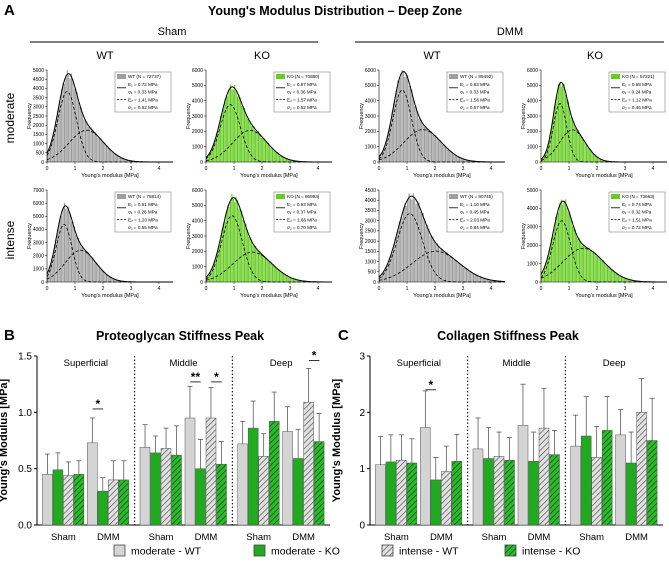 The width and height of the screenshot is (669, 567). Describe the element at coordinates (370, 242) in the screenshot. I see `y-tick-label: 2000` at that location.